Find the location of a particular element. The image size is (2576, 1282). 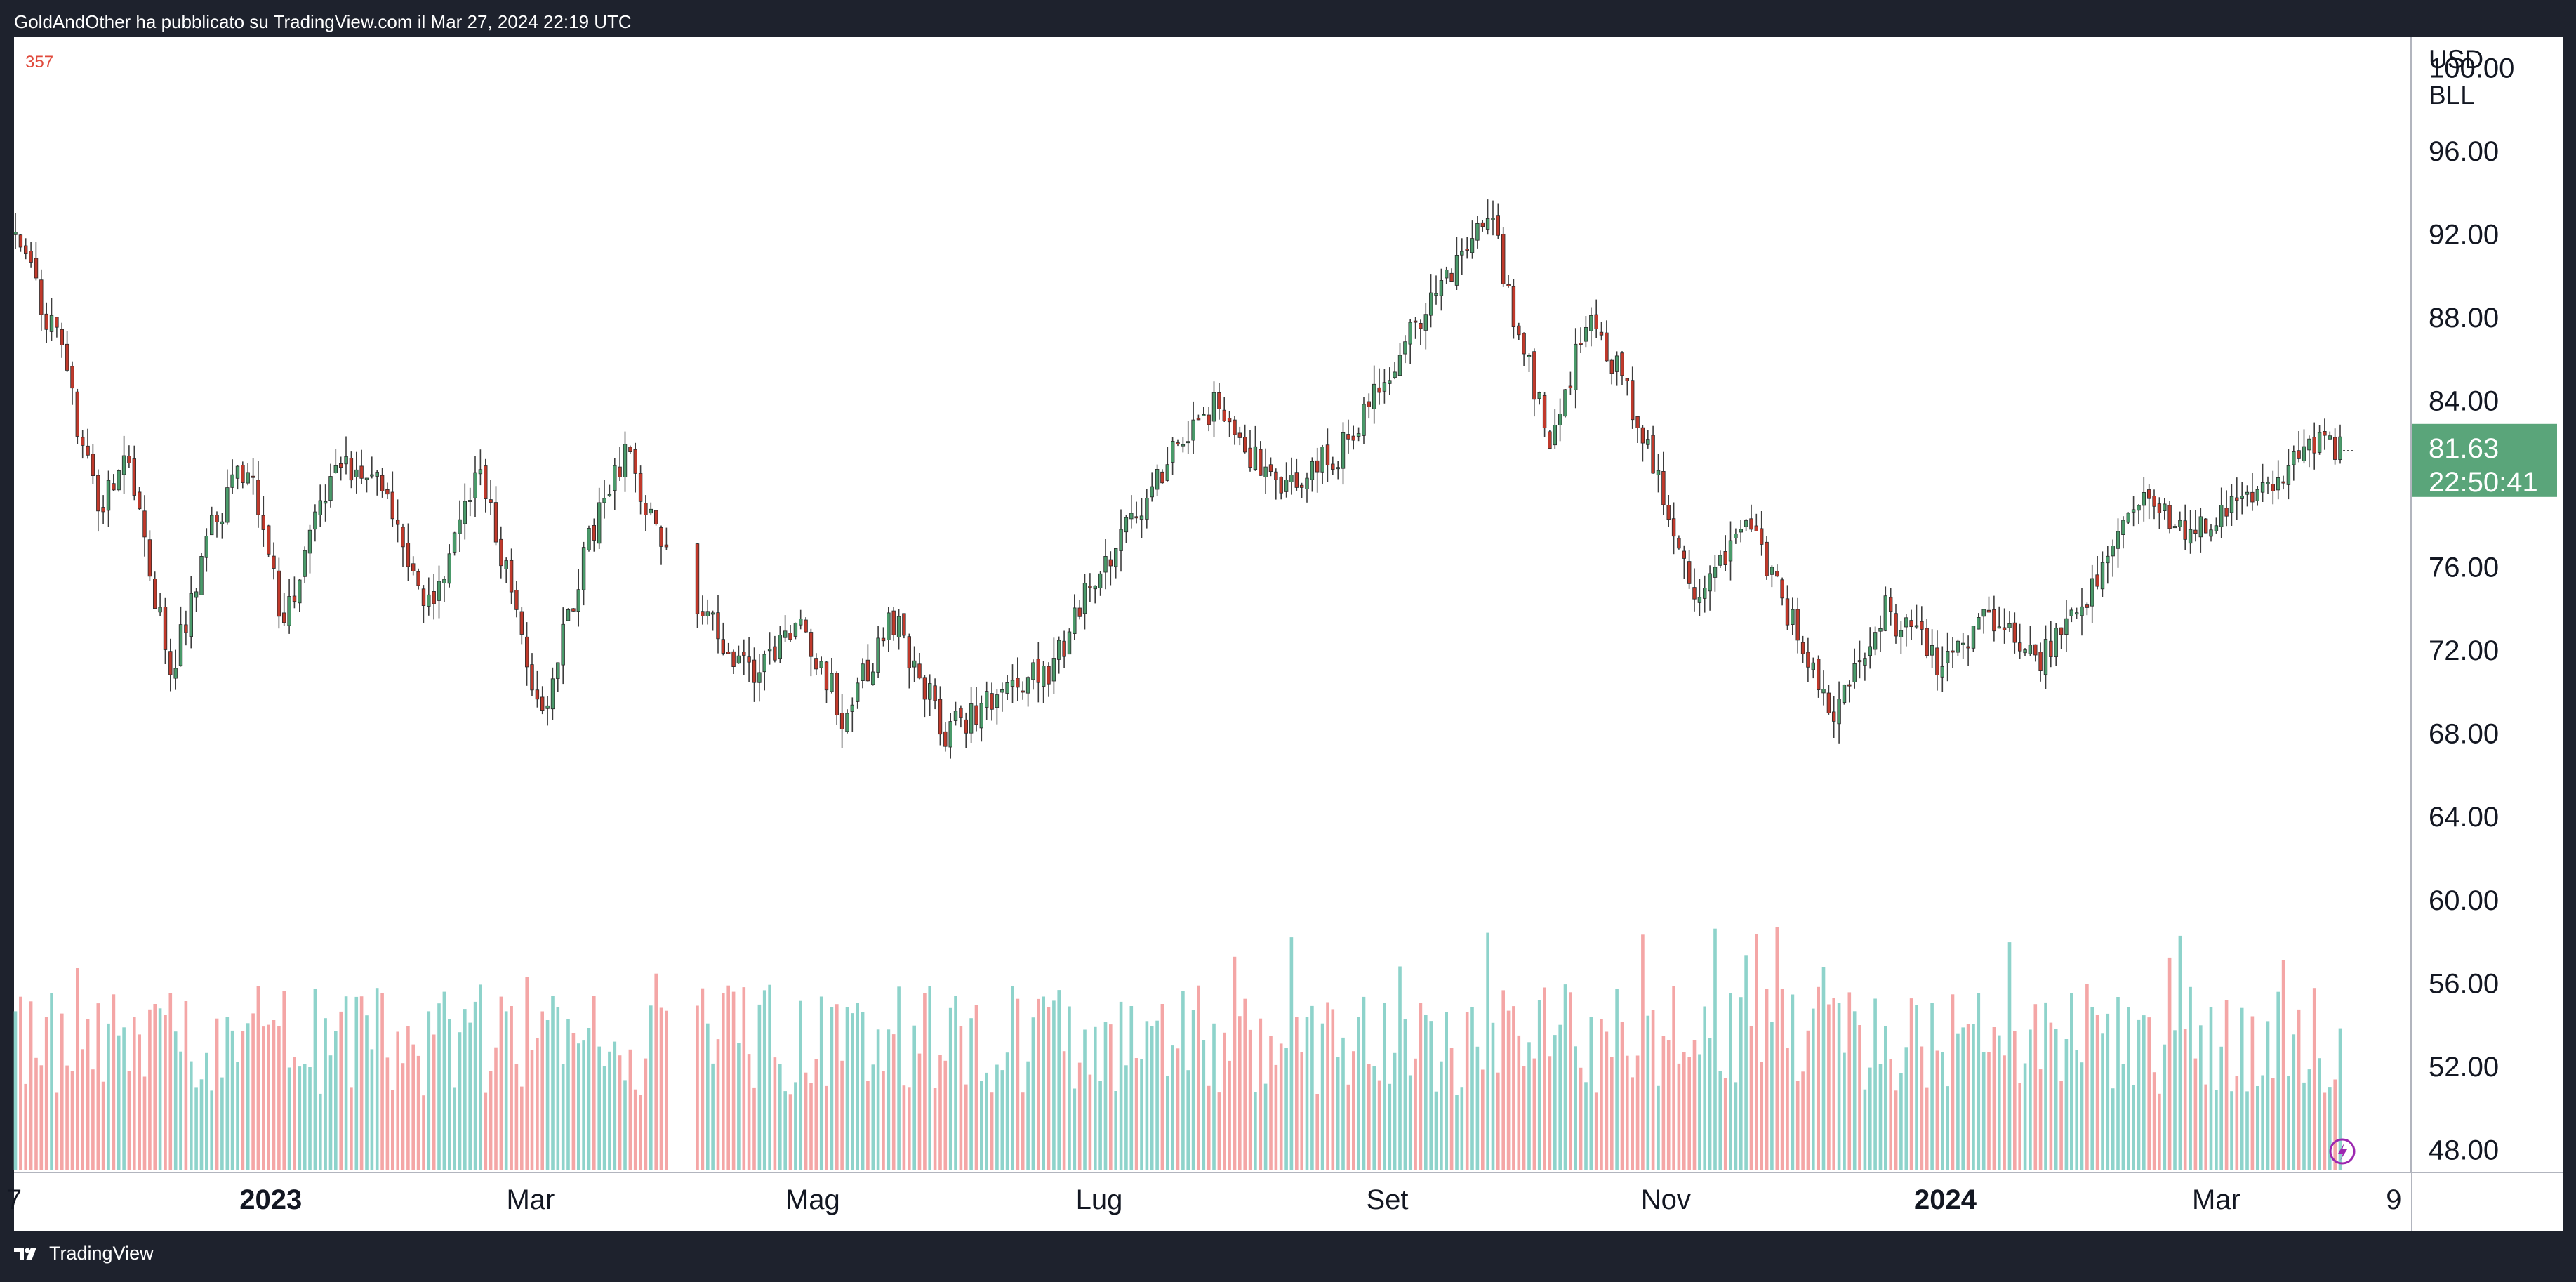

x-tick-label: 2024 is located at coordinates (1946, 1199).